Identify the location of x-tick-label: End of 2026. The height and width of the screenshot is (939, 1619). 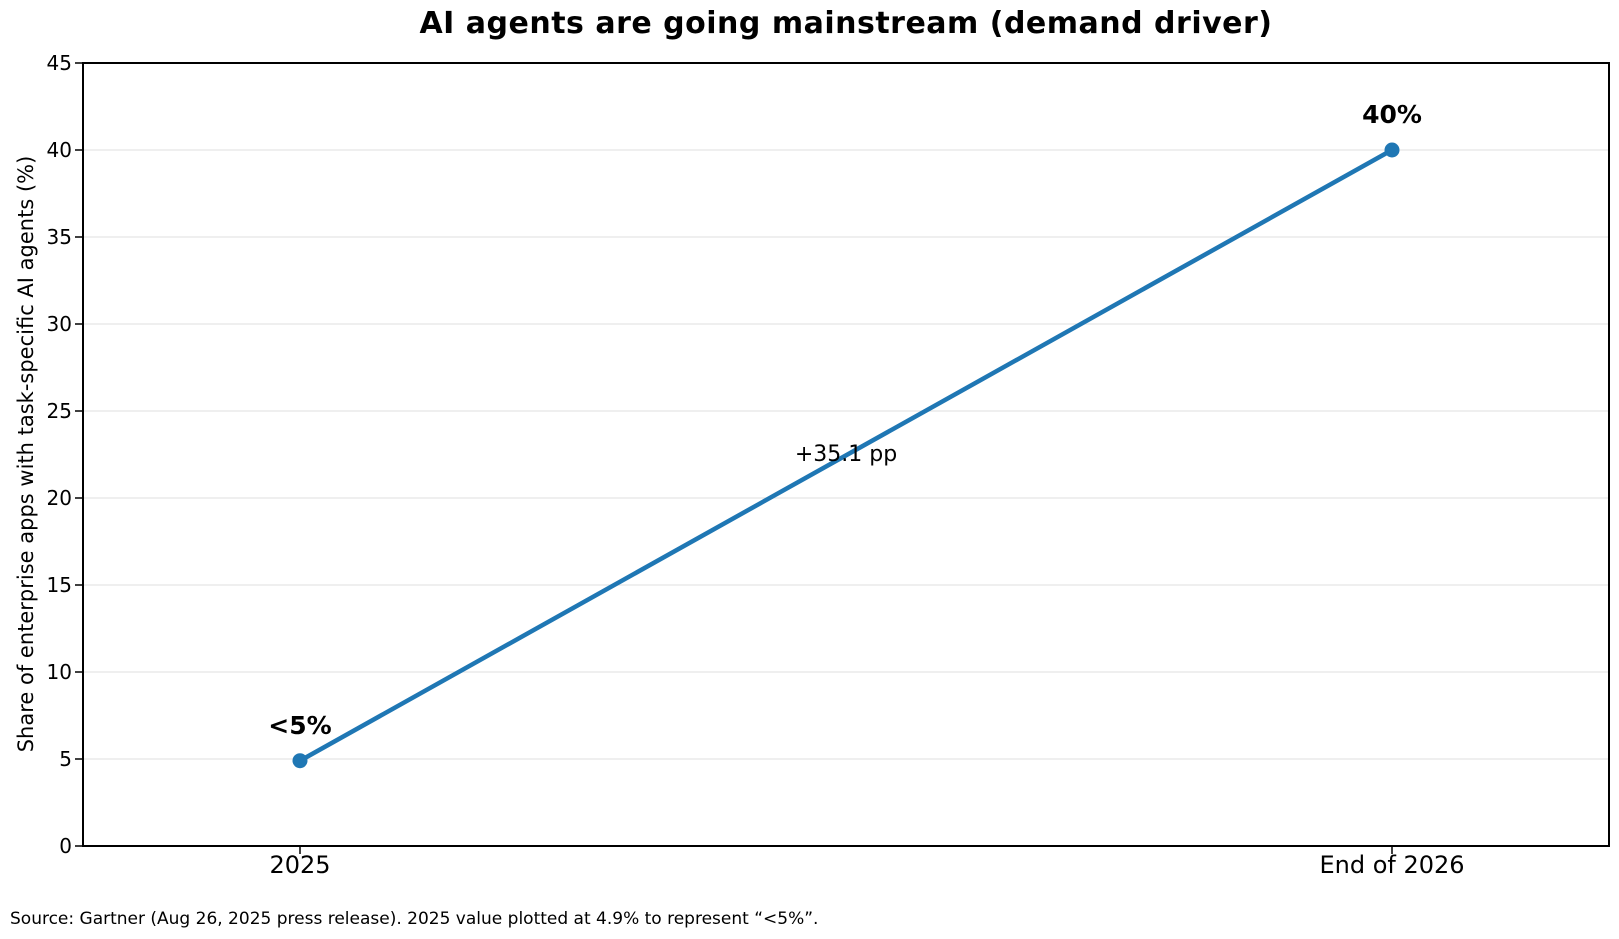
(1392, 865).